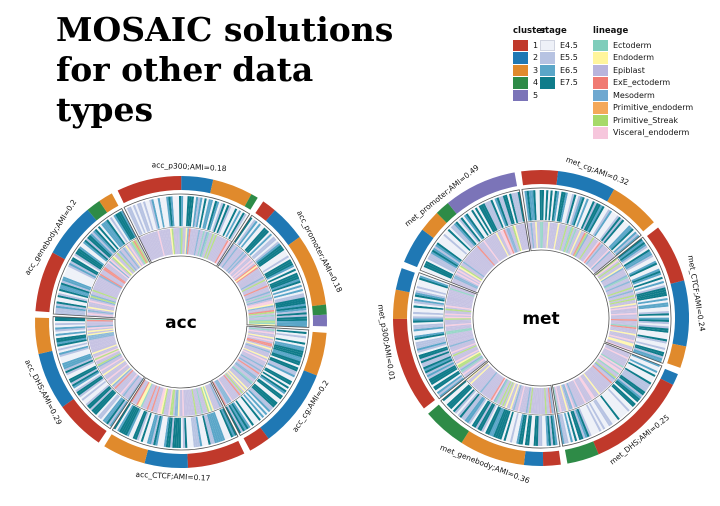 The width and height of the screenshot is (720, 506). I want to click on cluster-legend-item: 5, so click(529, 95).